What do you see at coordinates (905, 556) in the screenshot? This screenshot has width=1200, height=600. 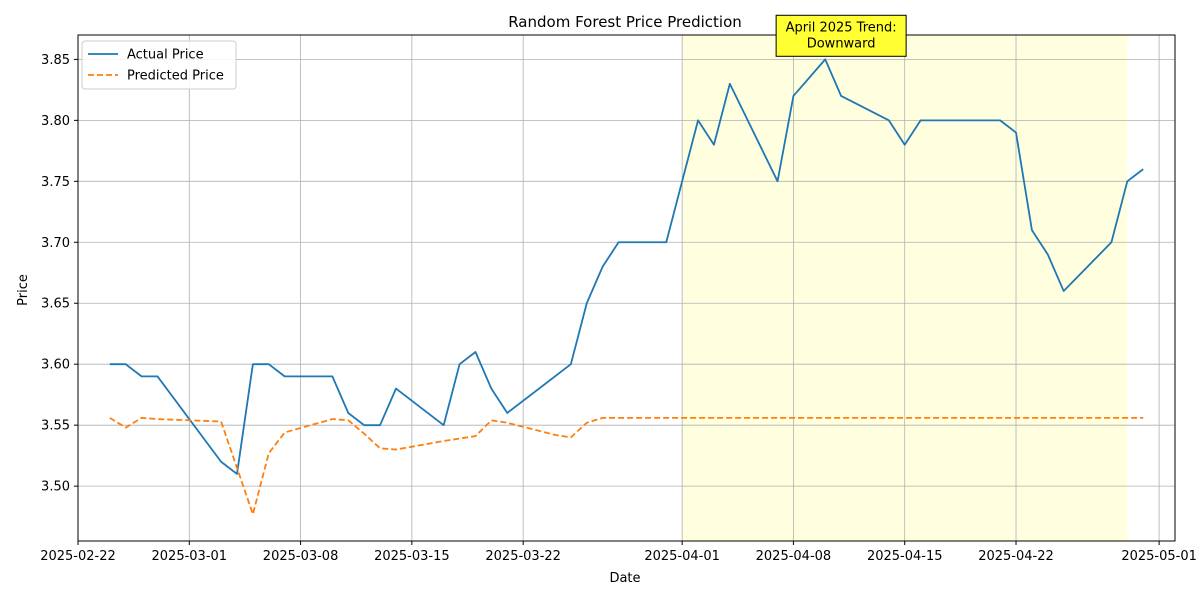 I see `x-tick-label: 2025-04-15` at bounding box center [905, 556].